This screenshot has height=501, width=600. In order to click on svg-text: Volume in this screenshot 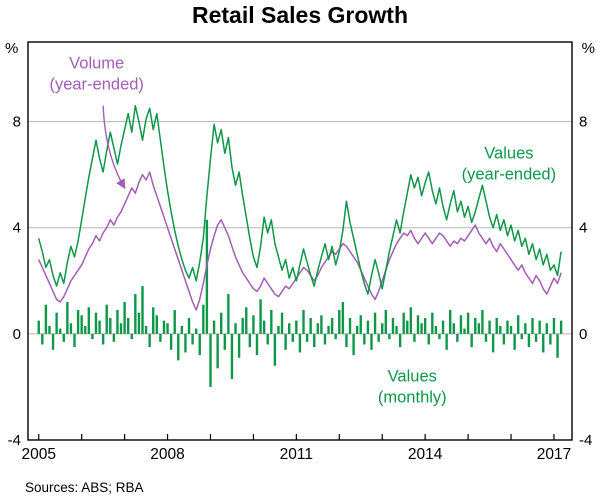, I will do `click(96, 64)`.